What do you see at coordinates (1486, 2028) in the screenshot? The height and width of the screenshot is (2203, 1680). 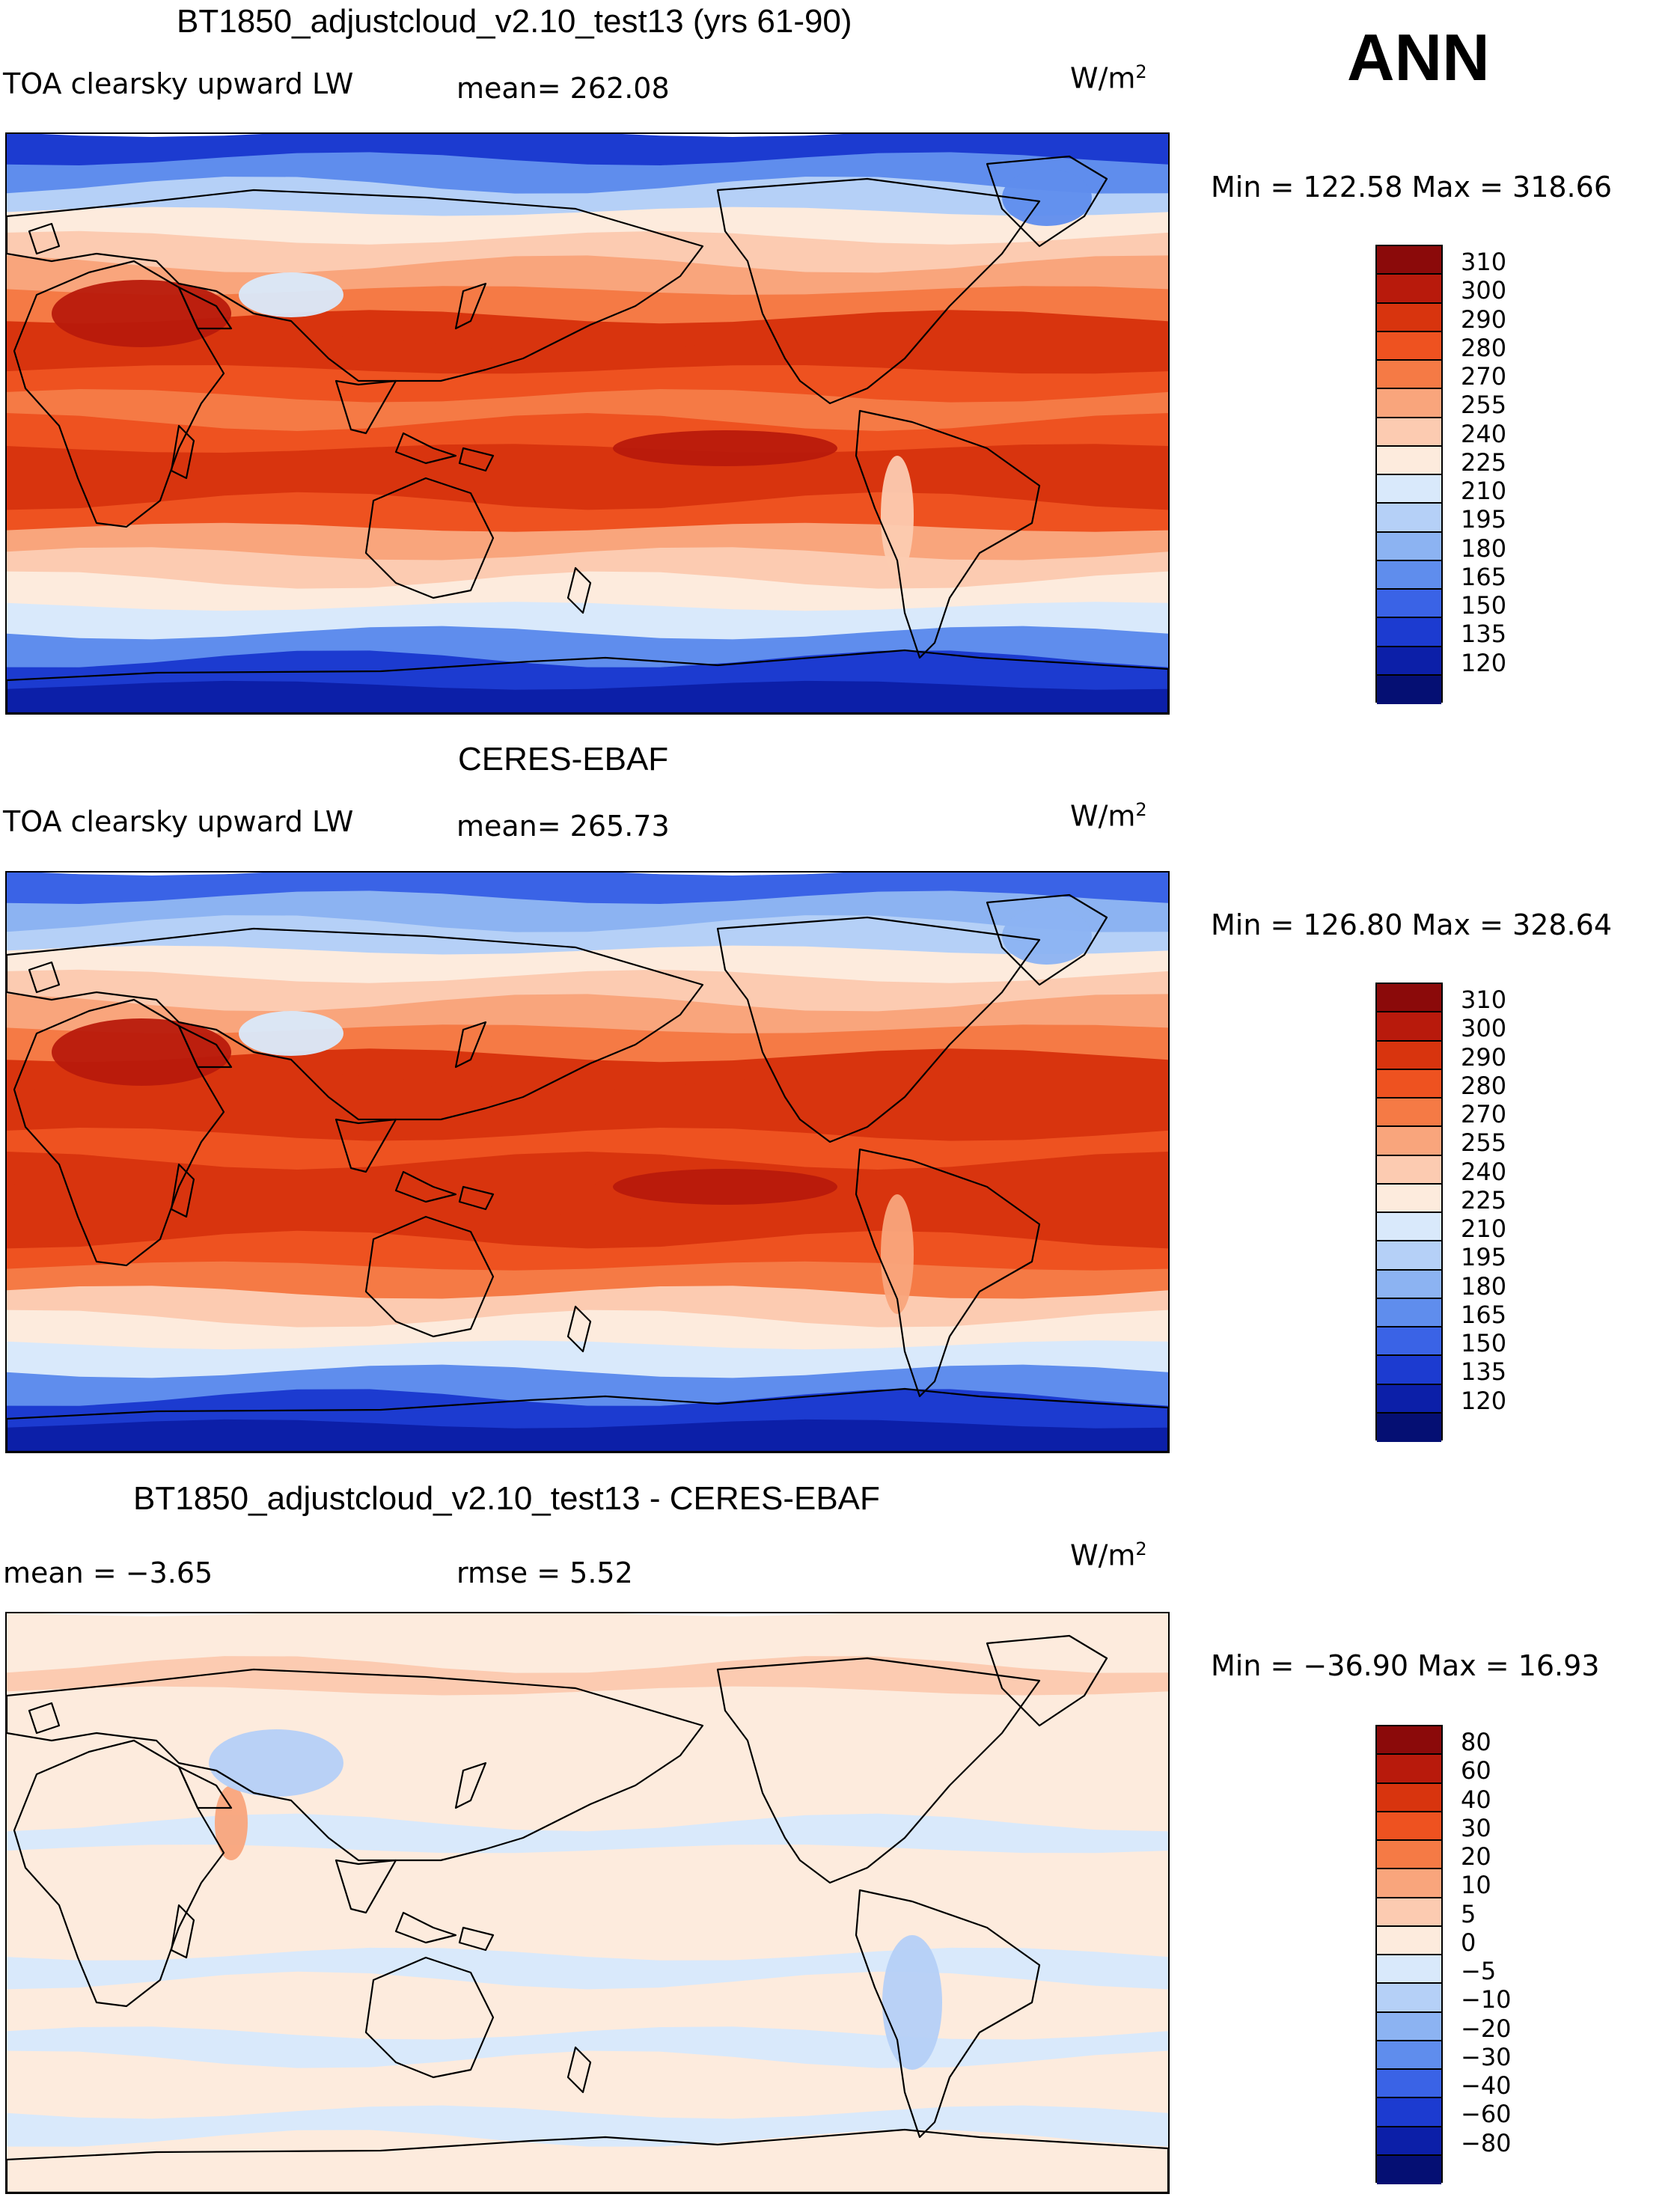 I see `colorbar-tick-label: −20` at bounding box center [1486, 2028].